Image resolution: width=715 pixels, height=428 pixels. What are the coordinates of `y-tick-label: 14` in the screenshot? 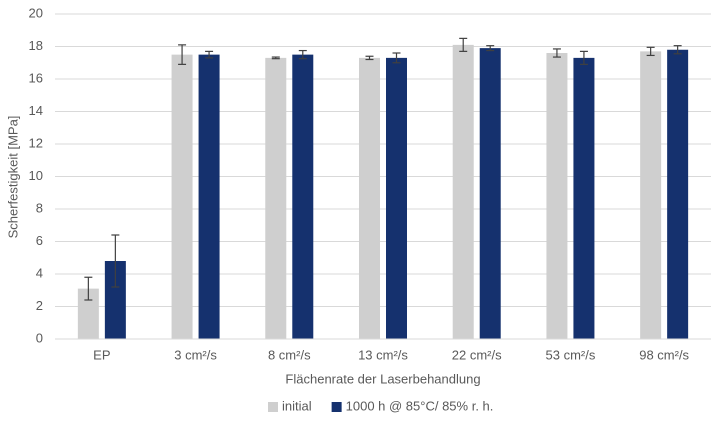 It's located at (36, 110).